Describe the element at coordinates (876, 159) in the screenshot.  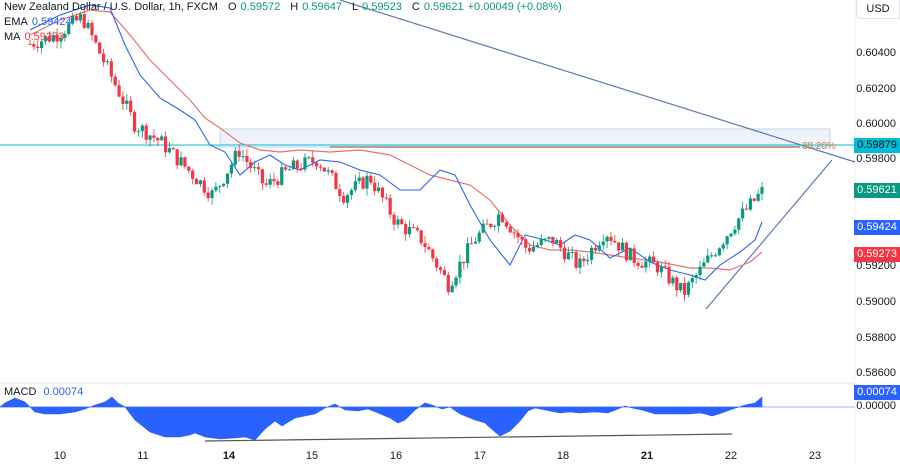
I see `price-tick: 0.59800` at that location.